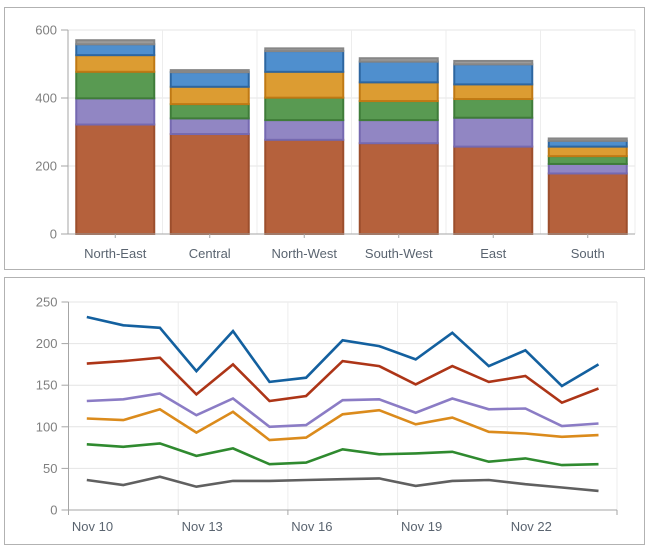 The image size is (650, 548). Describe the element at coordinates (202, 526) in the screenshot. I see `x-axis-label: Nov 13` at that location.